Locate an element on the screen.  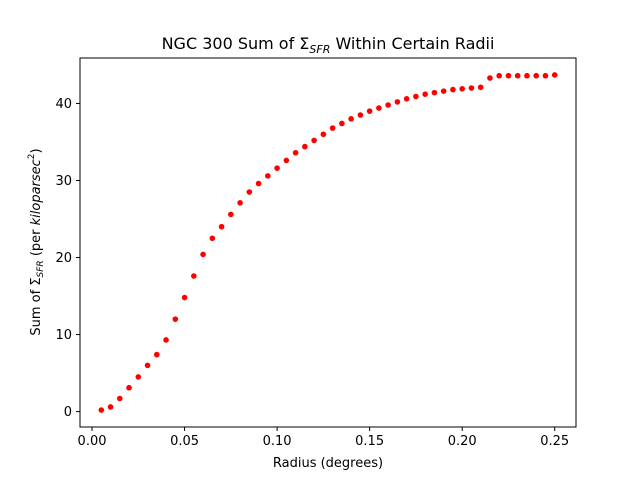
x-axis-label: Radius (degrees) is located at coordinates (328, 463).